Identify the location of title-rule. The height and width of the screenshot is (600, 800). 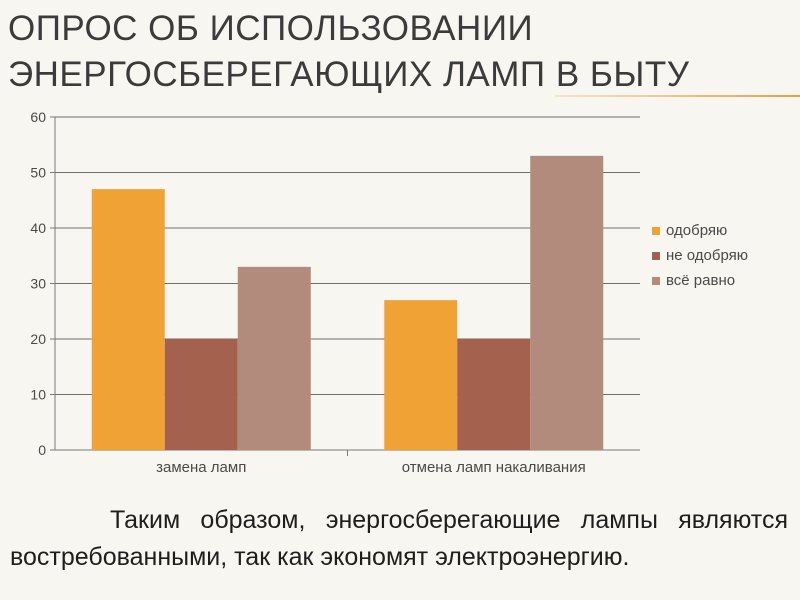
(677, 96).